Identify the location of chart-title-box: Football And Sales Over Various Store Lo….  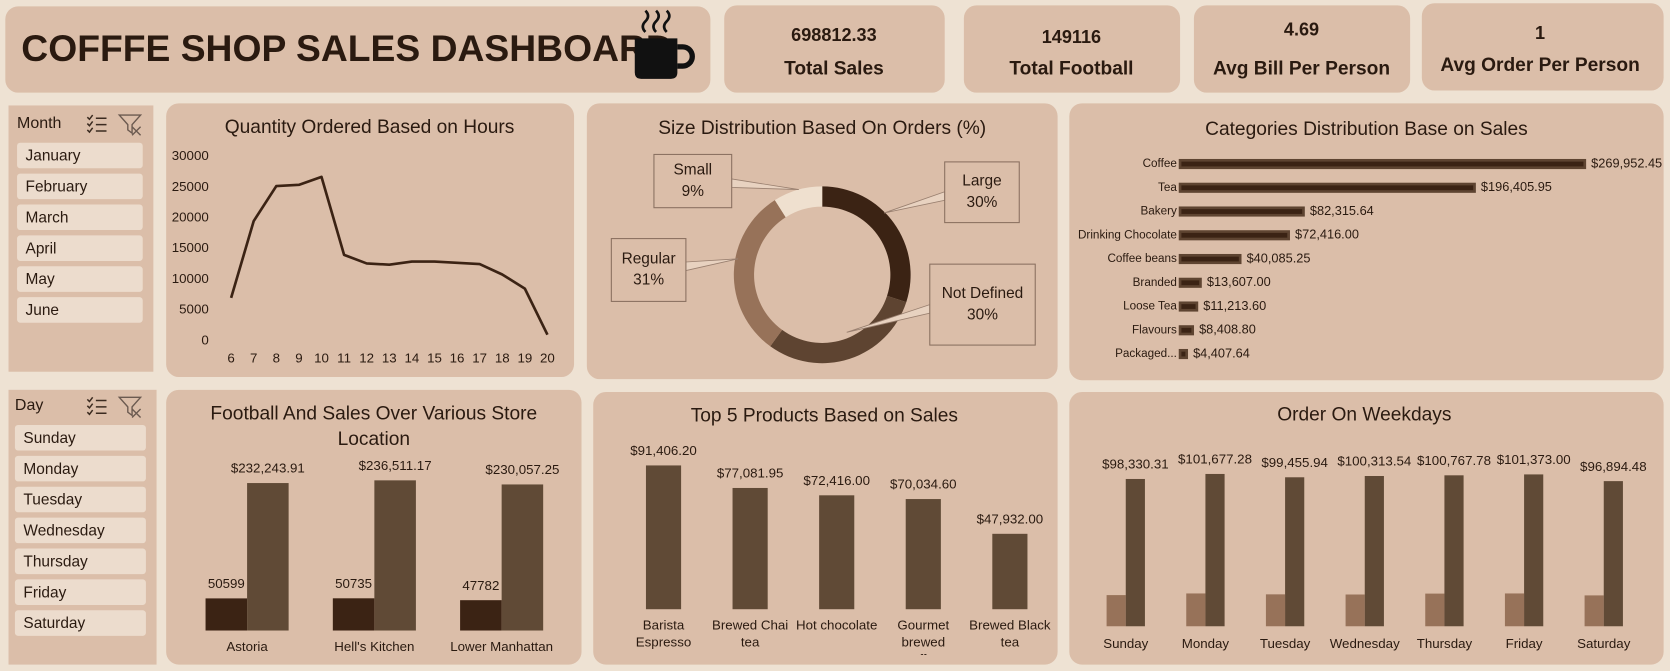
(373, 426).